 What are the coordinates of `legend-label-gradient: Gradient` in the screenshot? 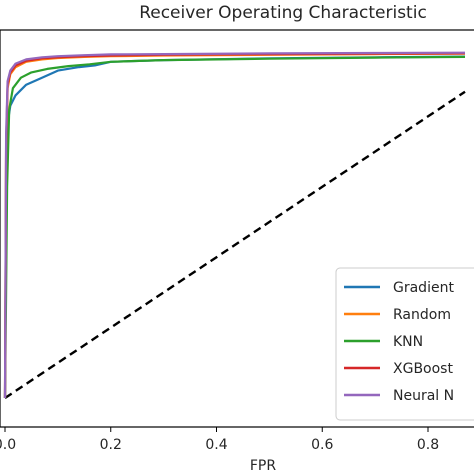 It's located at (423, 288).